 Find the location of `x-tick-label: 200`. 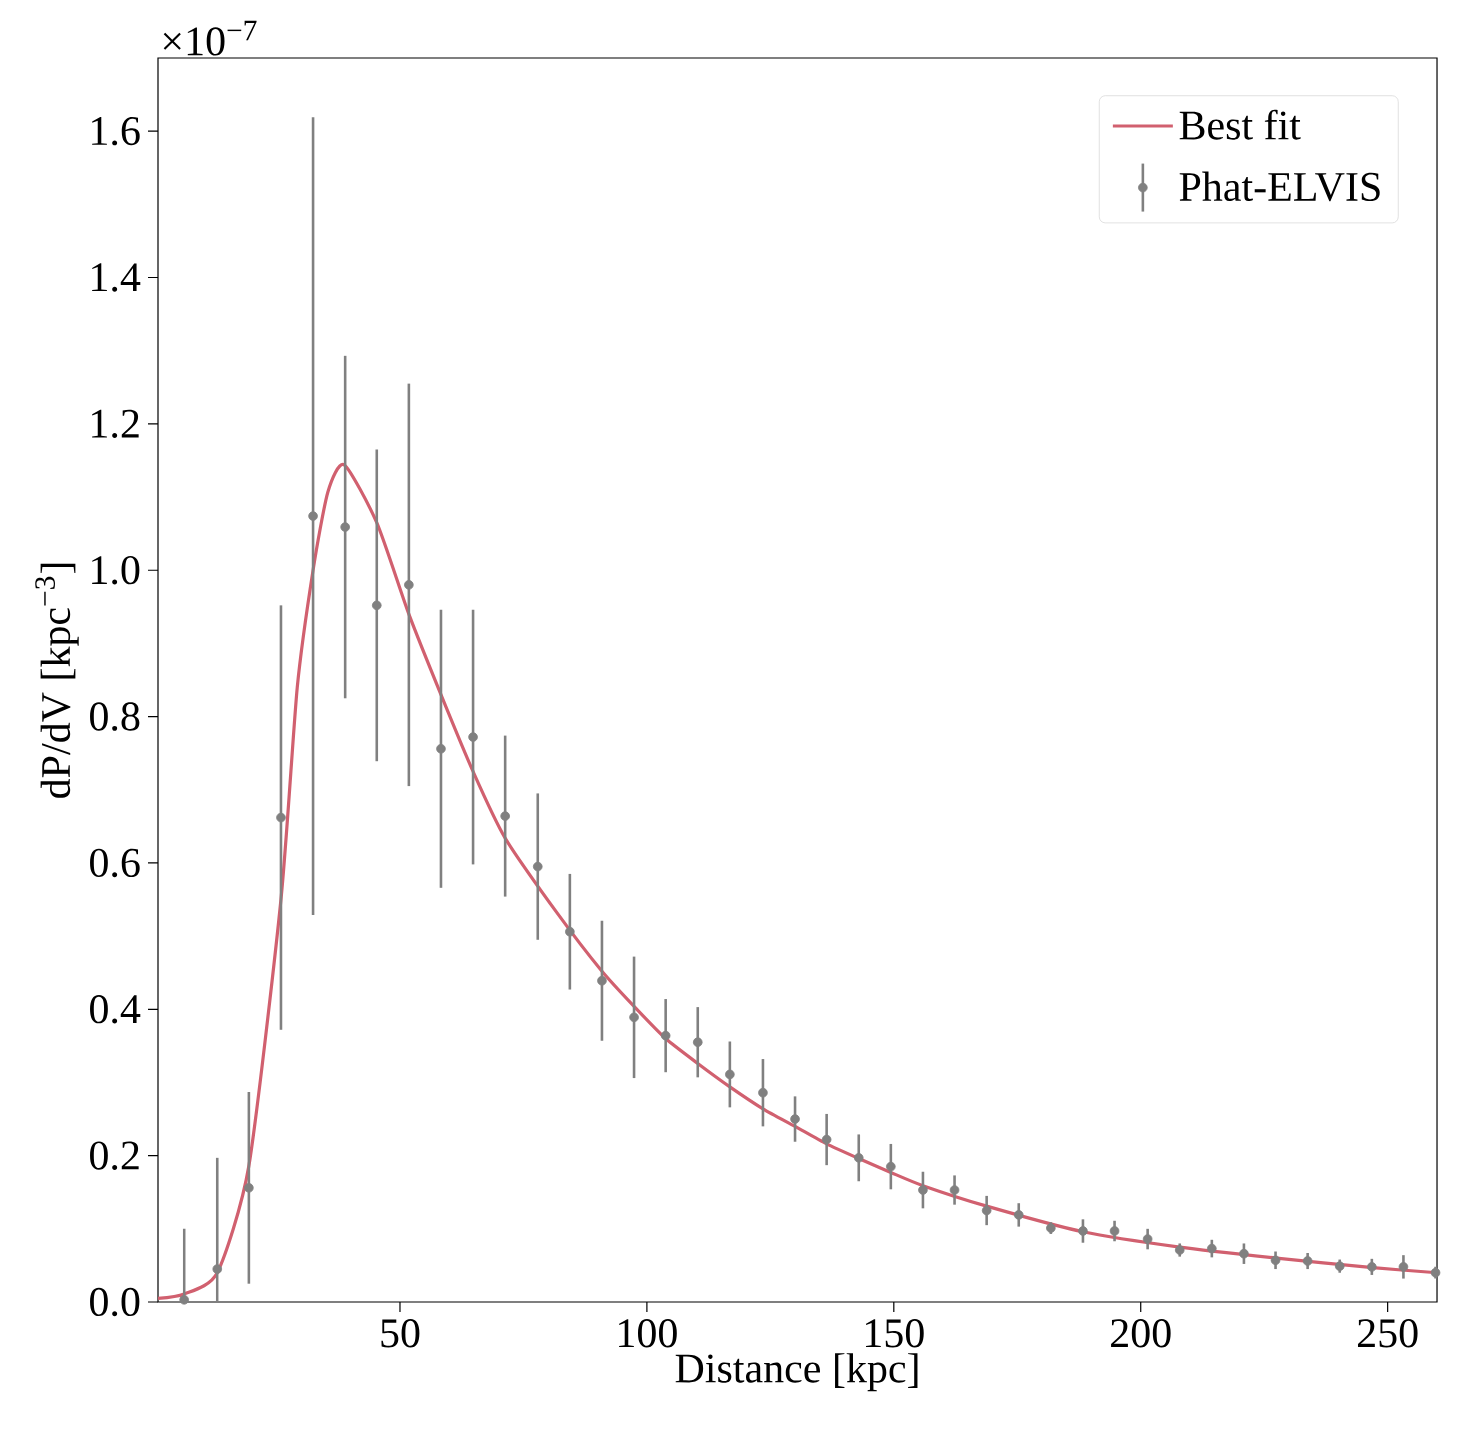

x-tick-label: 200 is located at coordinates (1141, 1333).